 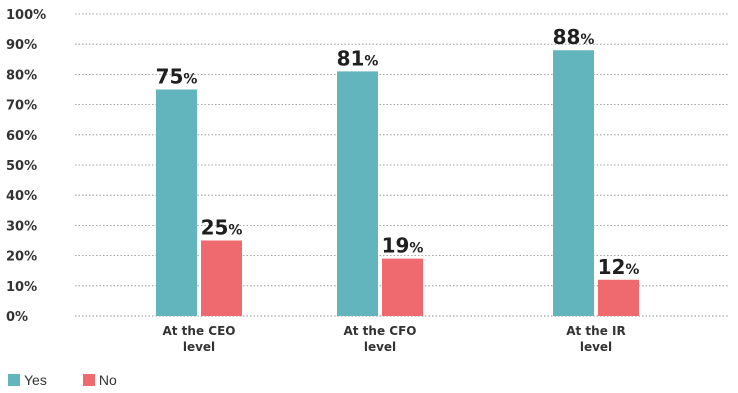 What do you see at coordinates (21, 106) in the screenshot?
I see `y-tick-label: 70%` at bounding box center [21, 106].